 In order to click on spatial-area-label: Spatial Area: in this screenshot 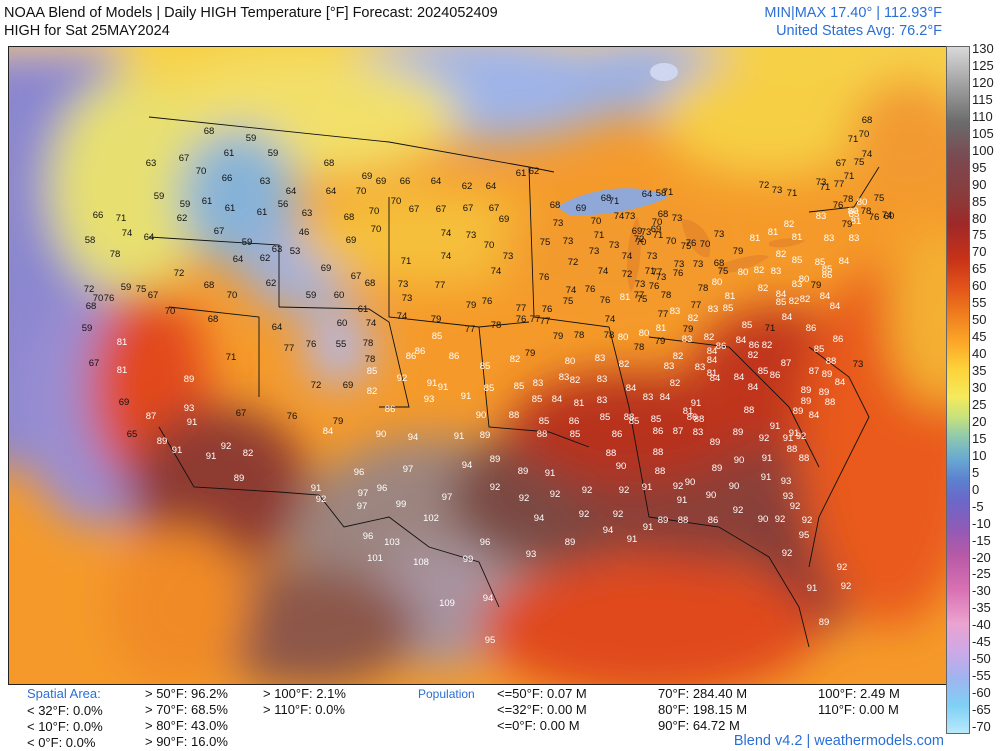, I will do `click(64, 693)`.